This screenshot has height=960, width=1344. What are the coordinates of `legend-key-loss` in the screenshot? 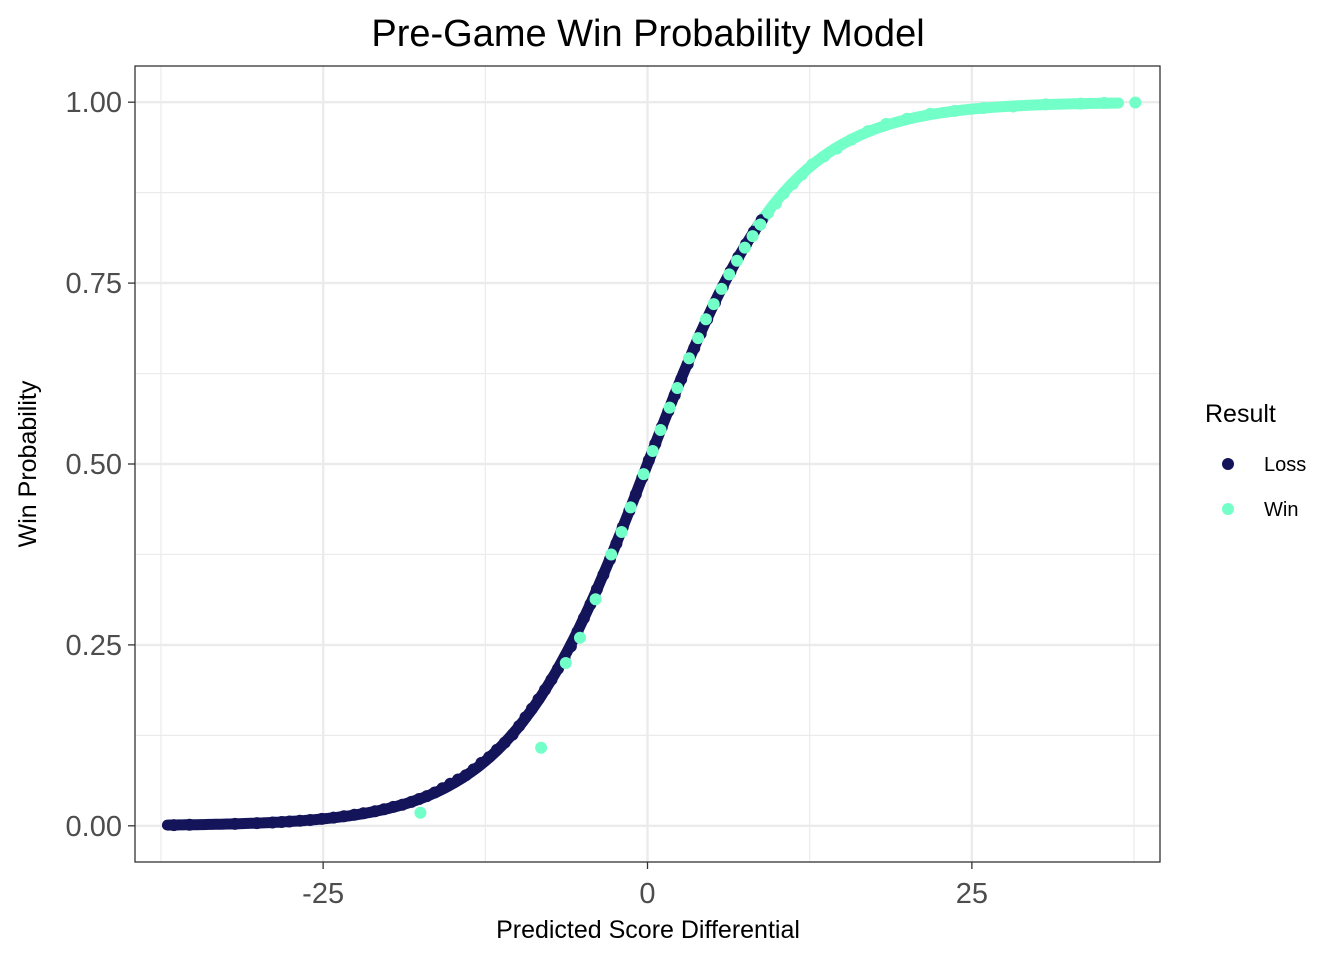 It's located at (1228, 464).